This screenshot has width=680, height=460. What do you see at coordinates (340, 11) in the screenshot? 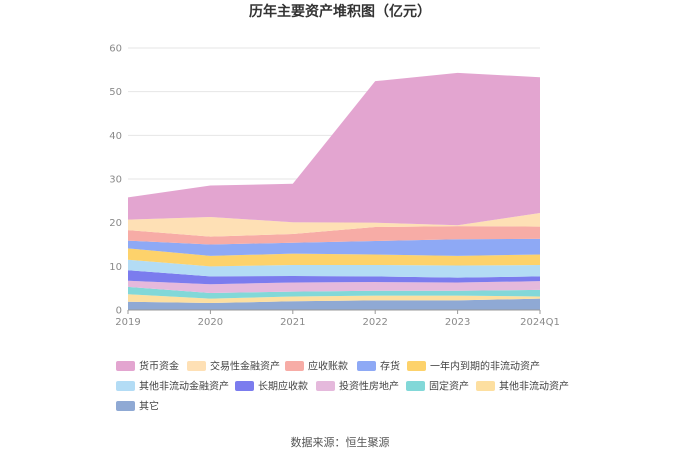
I see `chart-title: 历年主要资产堆积图（亿元）` at bounding box center [340, 11].